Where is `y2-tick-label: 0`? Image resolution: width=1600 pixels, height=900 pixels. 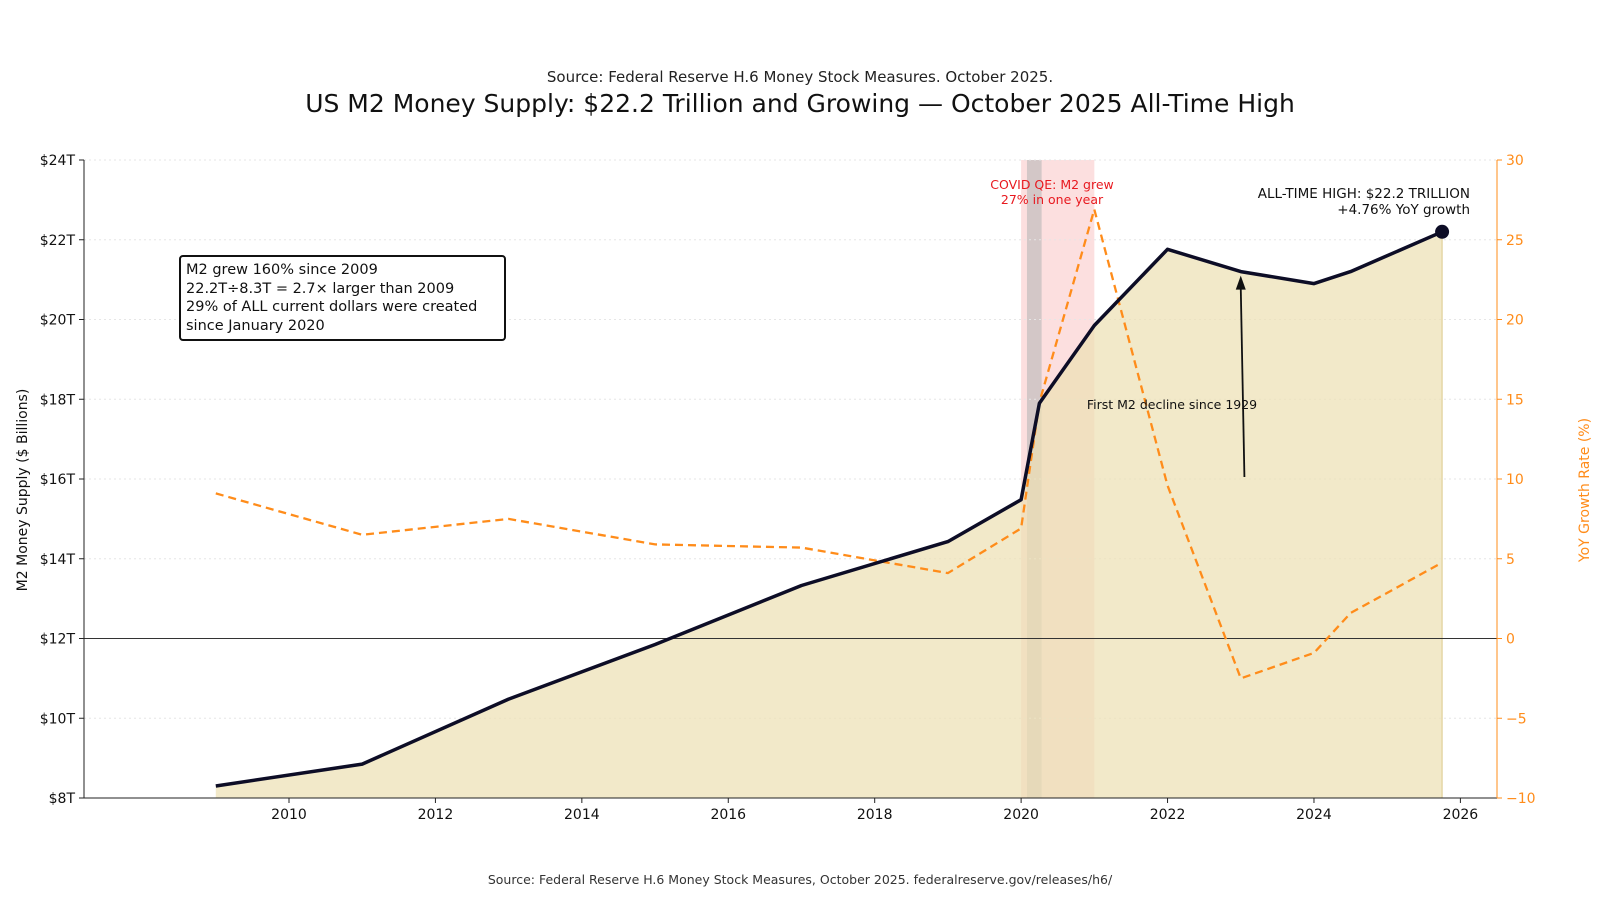
y2-tick-label: 0 is located at coordinates (1510, 640).